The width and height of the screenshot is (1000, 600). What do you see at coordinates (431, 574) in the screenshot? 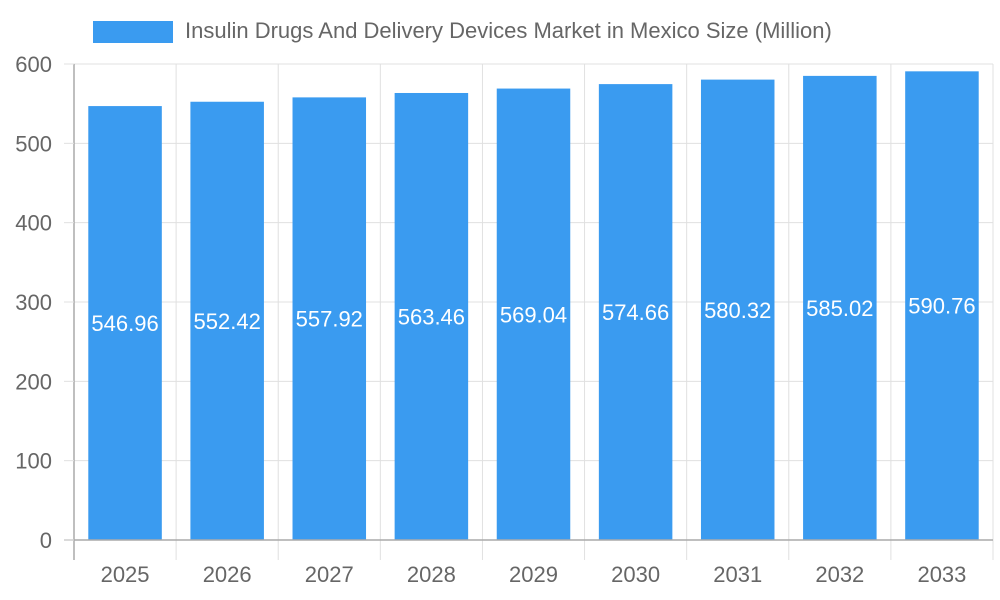
I see `x-tick-label: 2028` at bounding box center [431, 574].